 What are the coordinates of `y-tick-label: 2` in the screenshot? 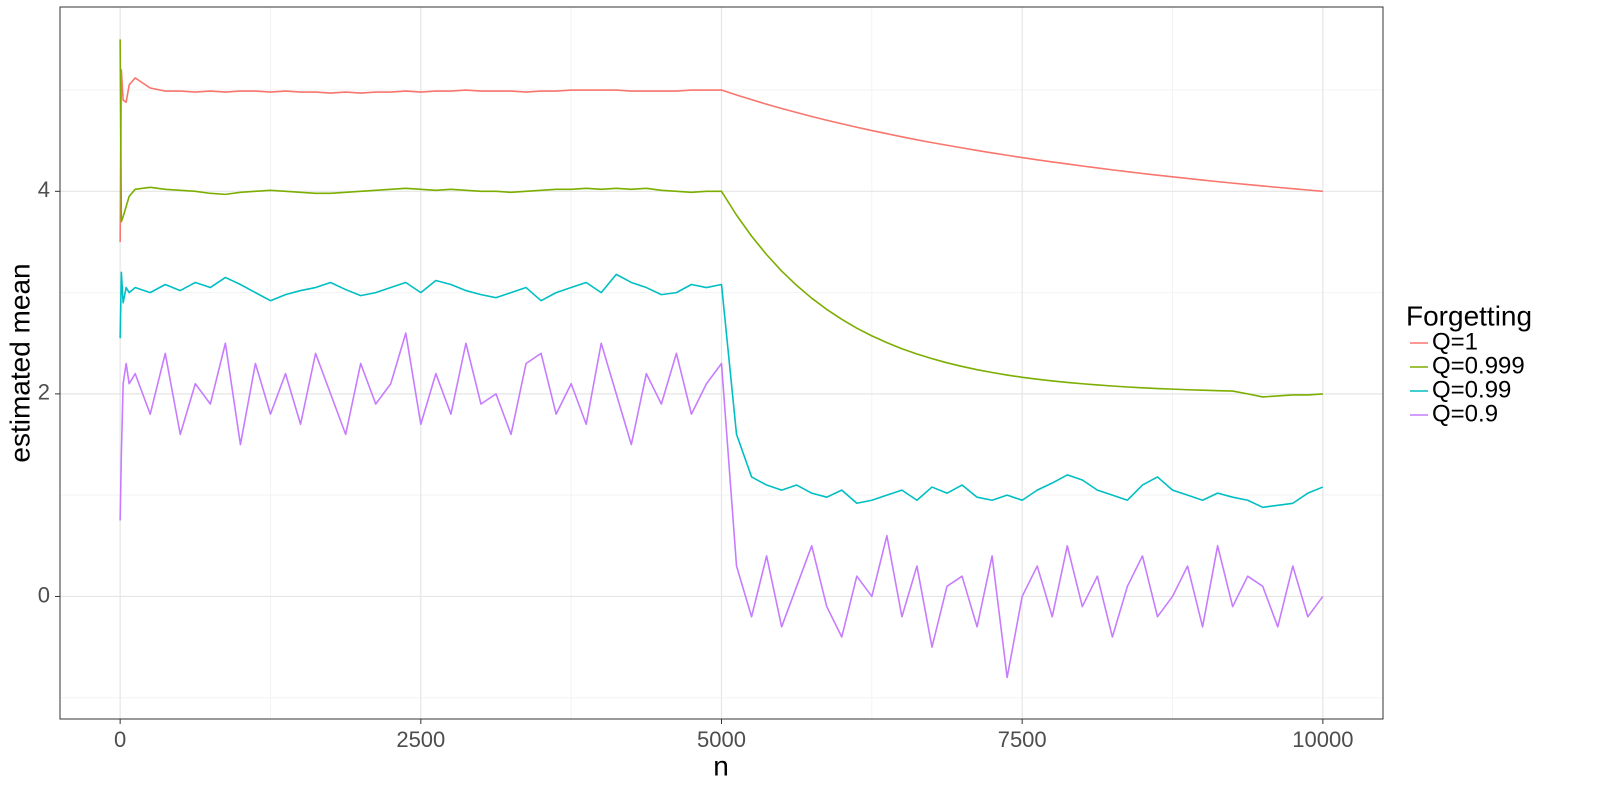 It's located at (44, 392).